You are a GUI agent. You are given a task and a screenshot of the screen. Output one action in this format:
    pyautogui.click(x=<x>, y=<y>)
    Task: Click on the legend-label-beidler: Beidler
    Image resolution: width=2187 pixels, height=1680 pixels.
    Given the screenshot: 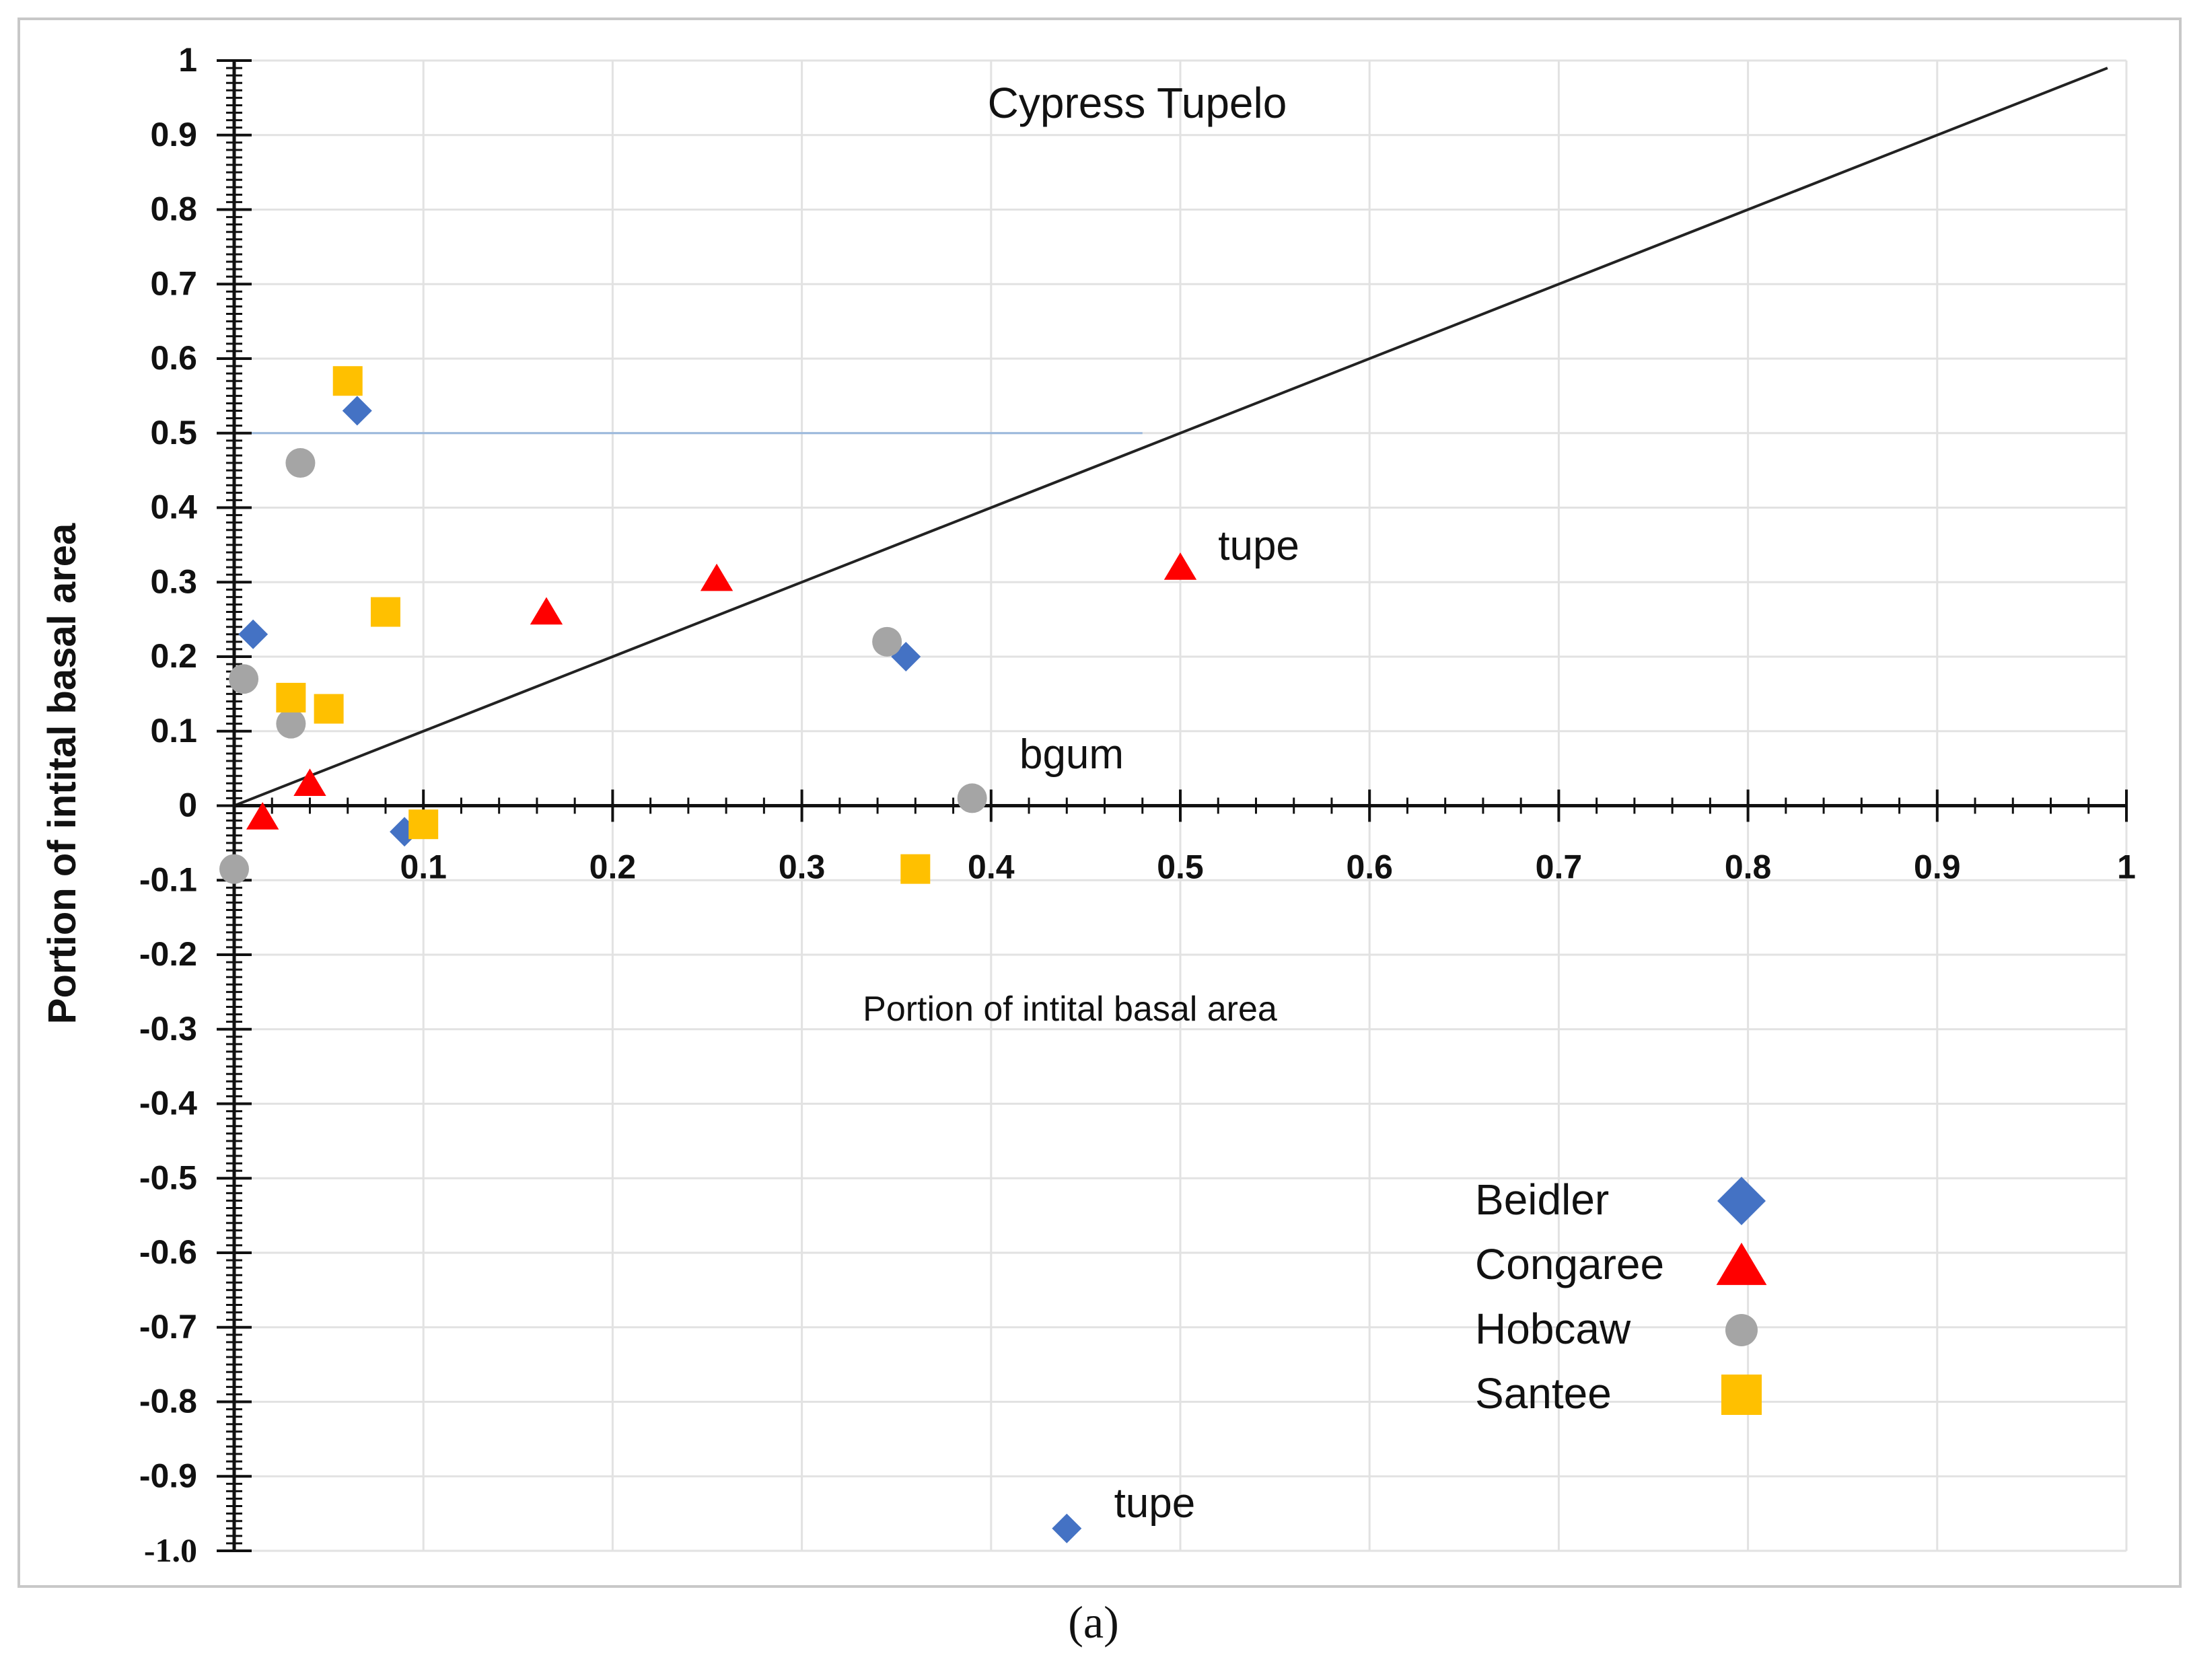 What is the action you would take?
    pyautogui.click(x=1542, y=1199)
    